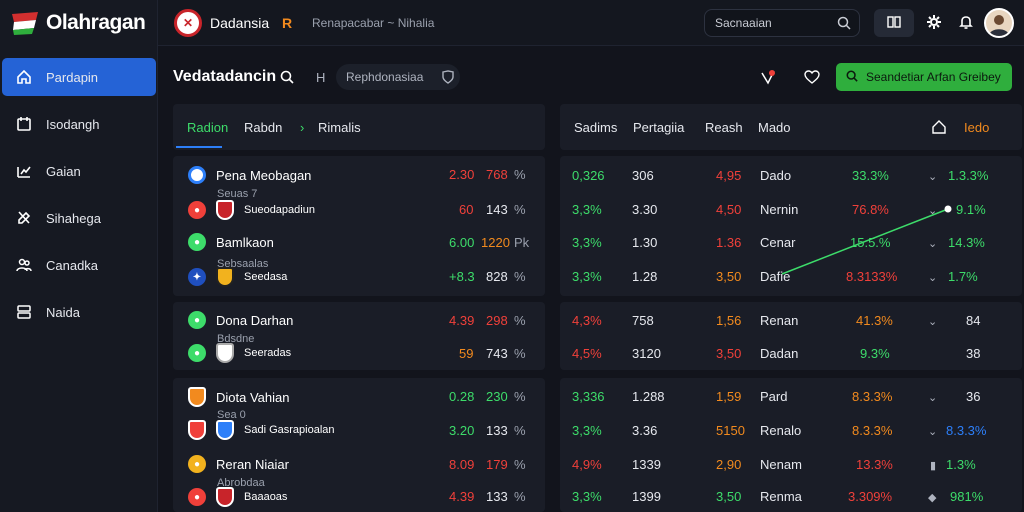  Describe the element at coordinates (188, 23) in the screenshot. I see `club-logo-icon: ✕` at that location.